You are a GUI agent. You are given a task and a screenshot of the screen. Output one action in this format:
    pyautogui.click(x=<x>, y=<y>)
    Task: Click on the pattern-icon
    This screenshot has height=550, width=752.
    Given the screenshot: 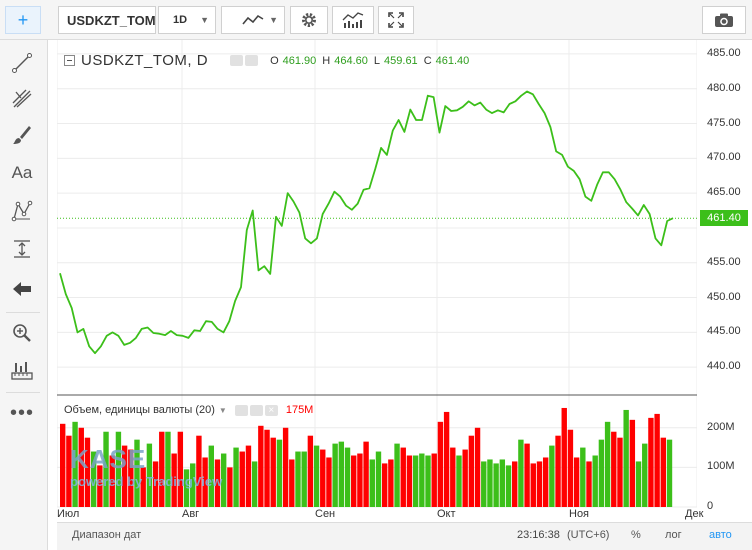 What is the action you would take?
    pyautogui.click(x=22, y=211)
    